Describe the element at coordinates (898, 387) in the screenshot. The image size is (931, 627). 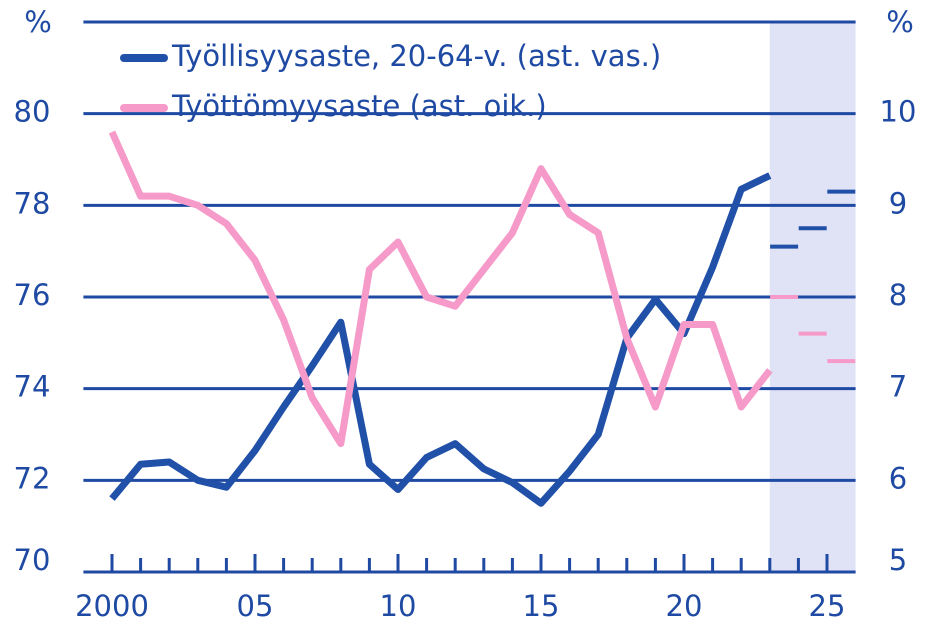
I see `y2-tick-label: 7` at that location.